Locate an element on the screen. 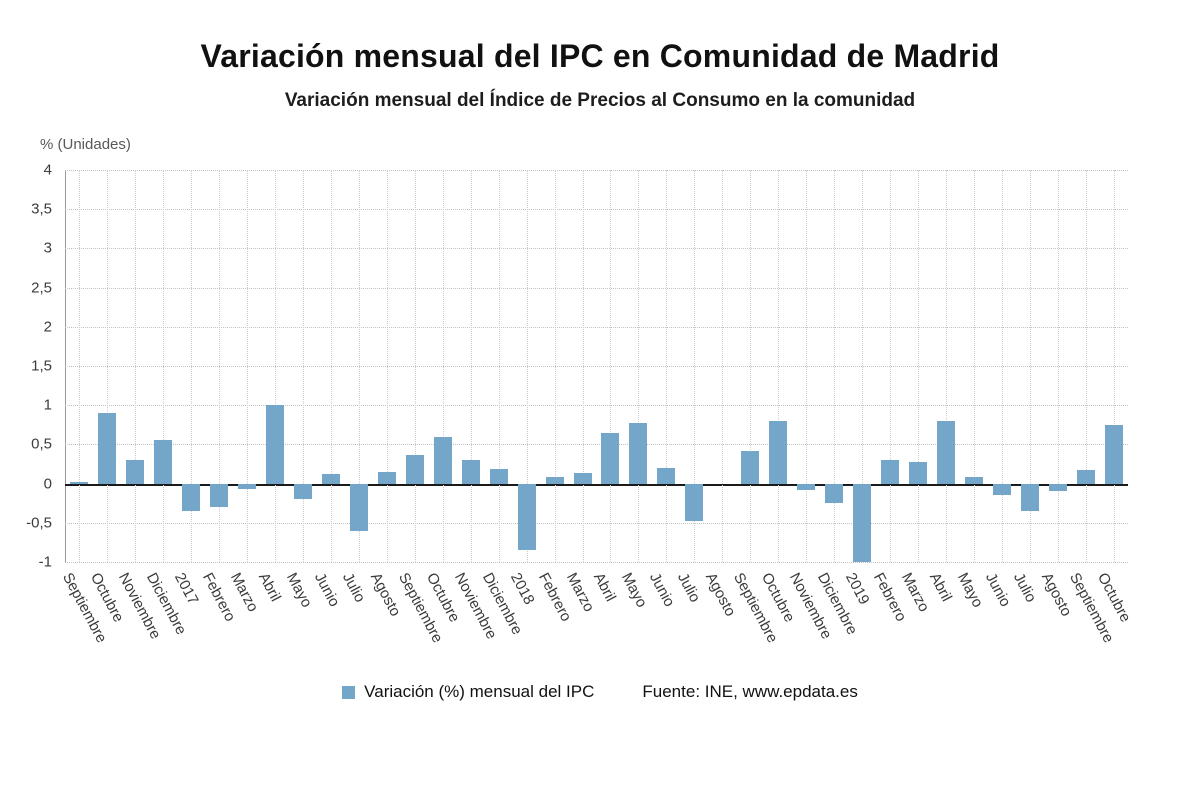 This screenshot has width=1200, height=808. y-tick-label: 3 is located at coordinates (47, 248).